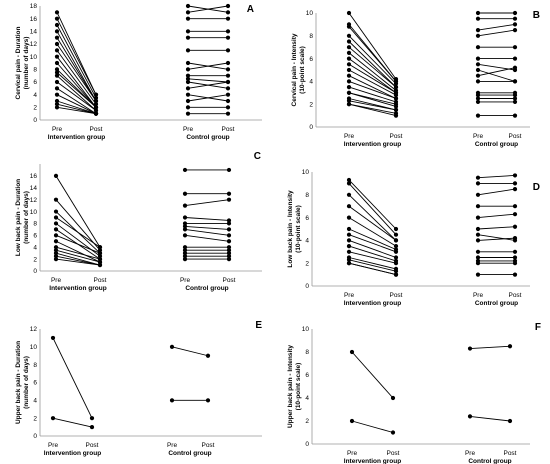  I want to click on panel-label: C, so click(257, 156).